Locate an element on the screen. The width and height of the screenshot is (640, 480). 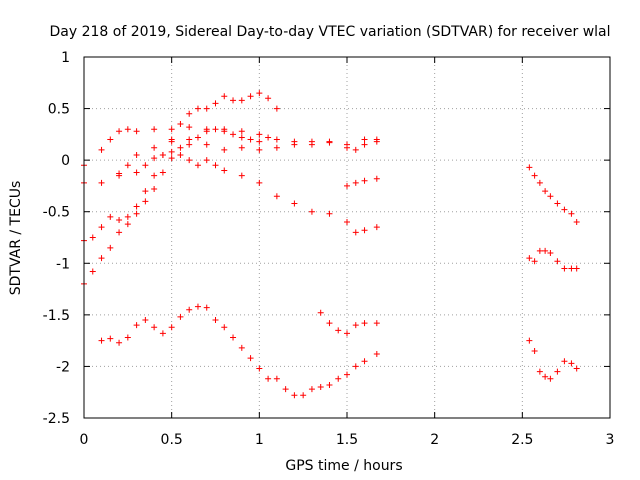
series-track-g is located at coordinates (239, 351).